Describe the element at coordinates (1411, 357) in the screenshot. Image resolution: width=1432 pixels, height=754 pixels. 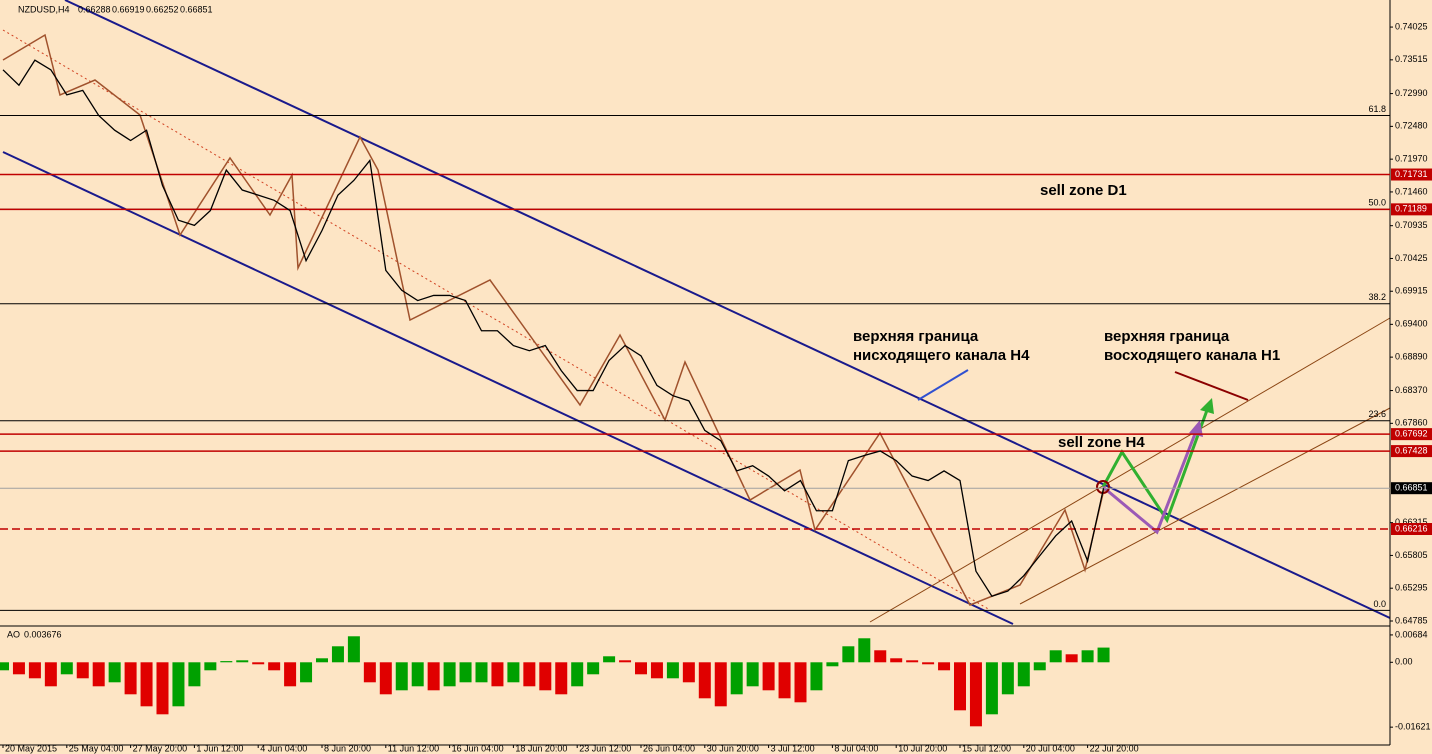
I see `y-tick-label: 0.68890` at that location.